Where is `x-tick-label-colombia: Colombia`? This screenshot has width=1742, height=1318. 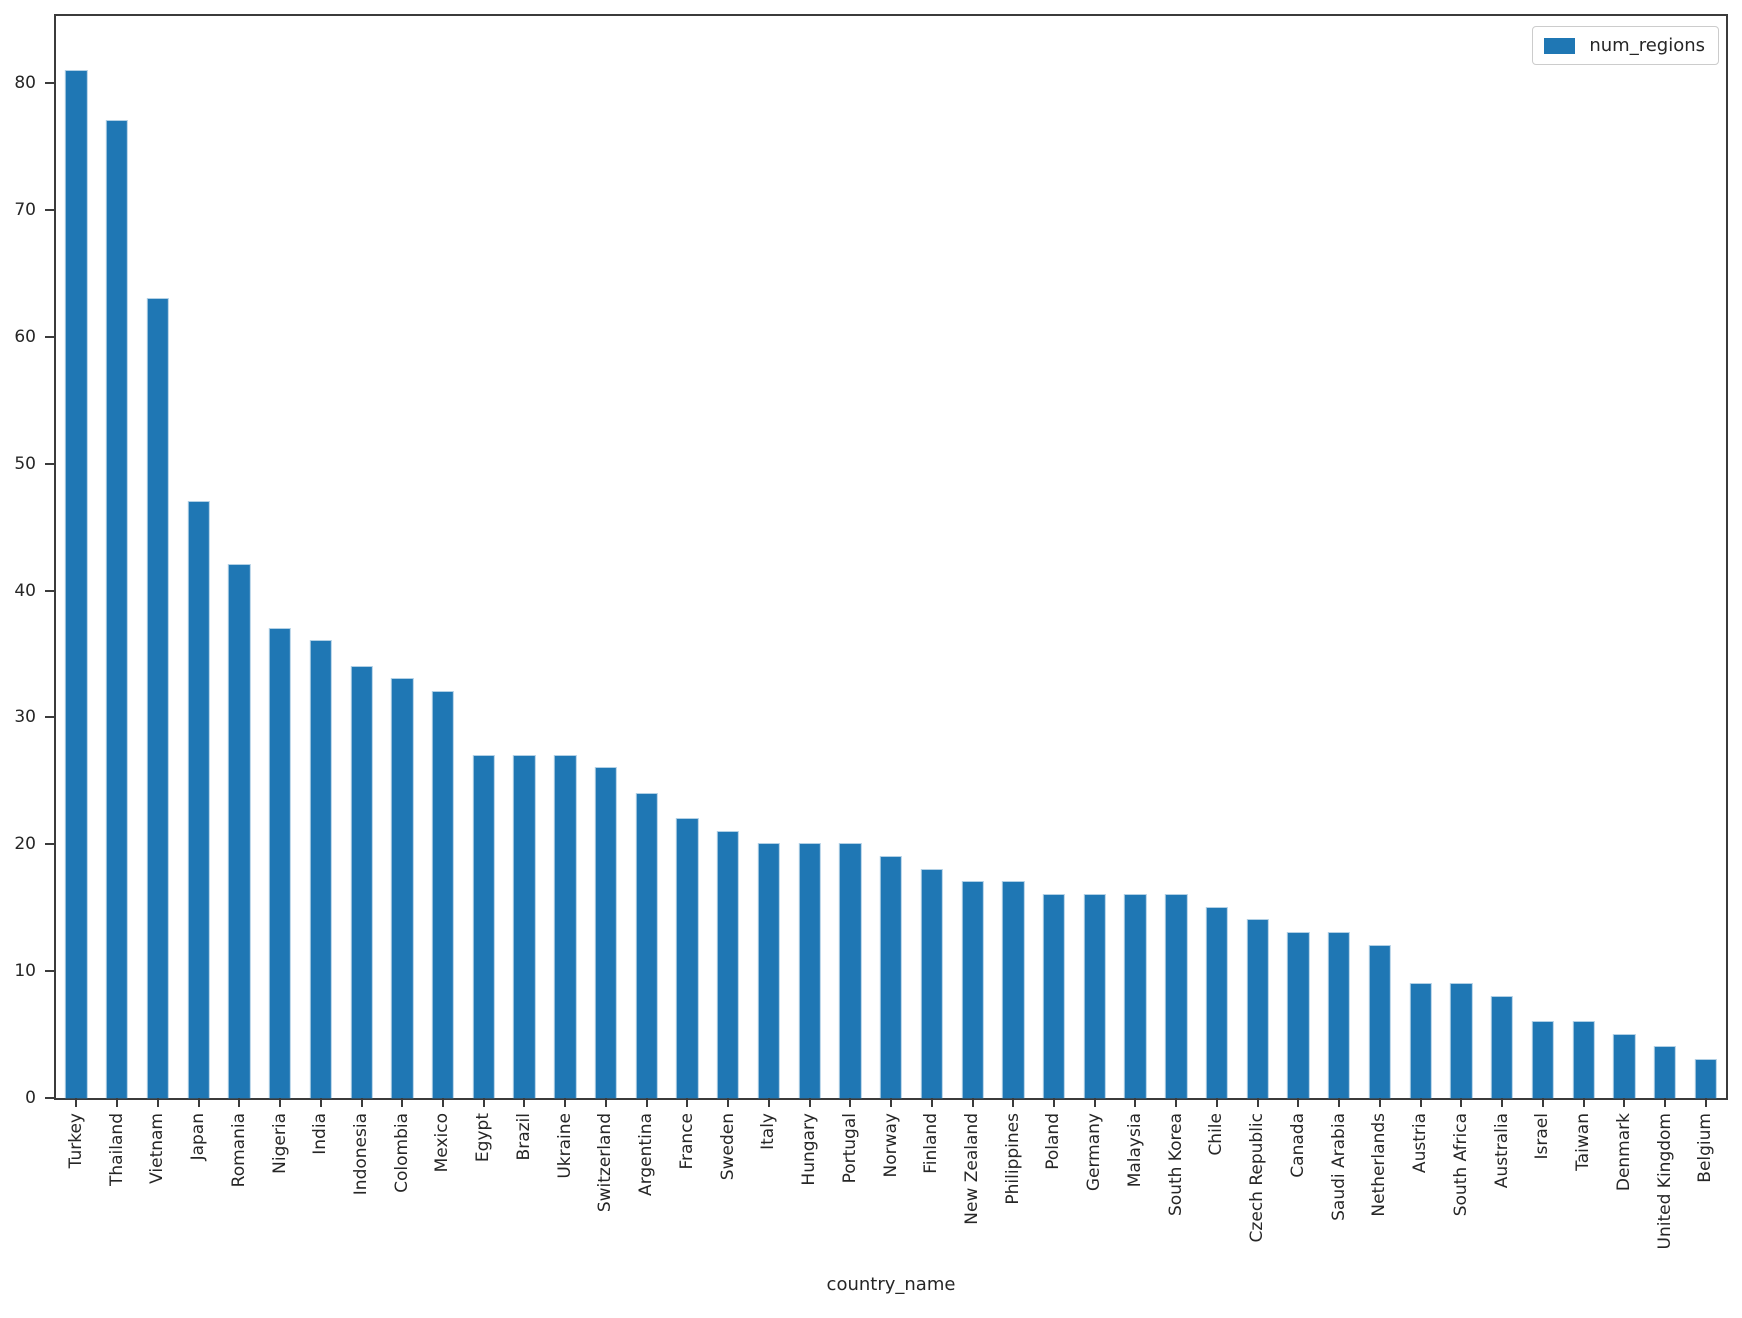 x-tick-label-colombia: Colombia is located at coordinates (401, 1153).